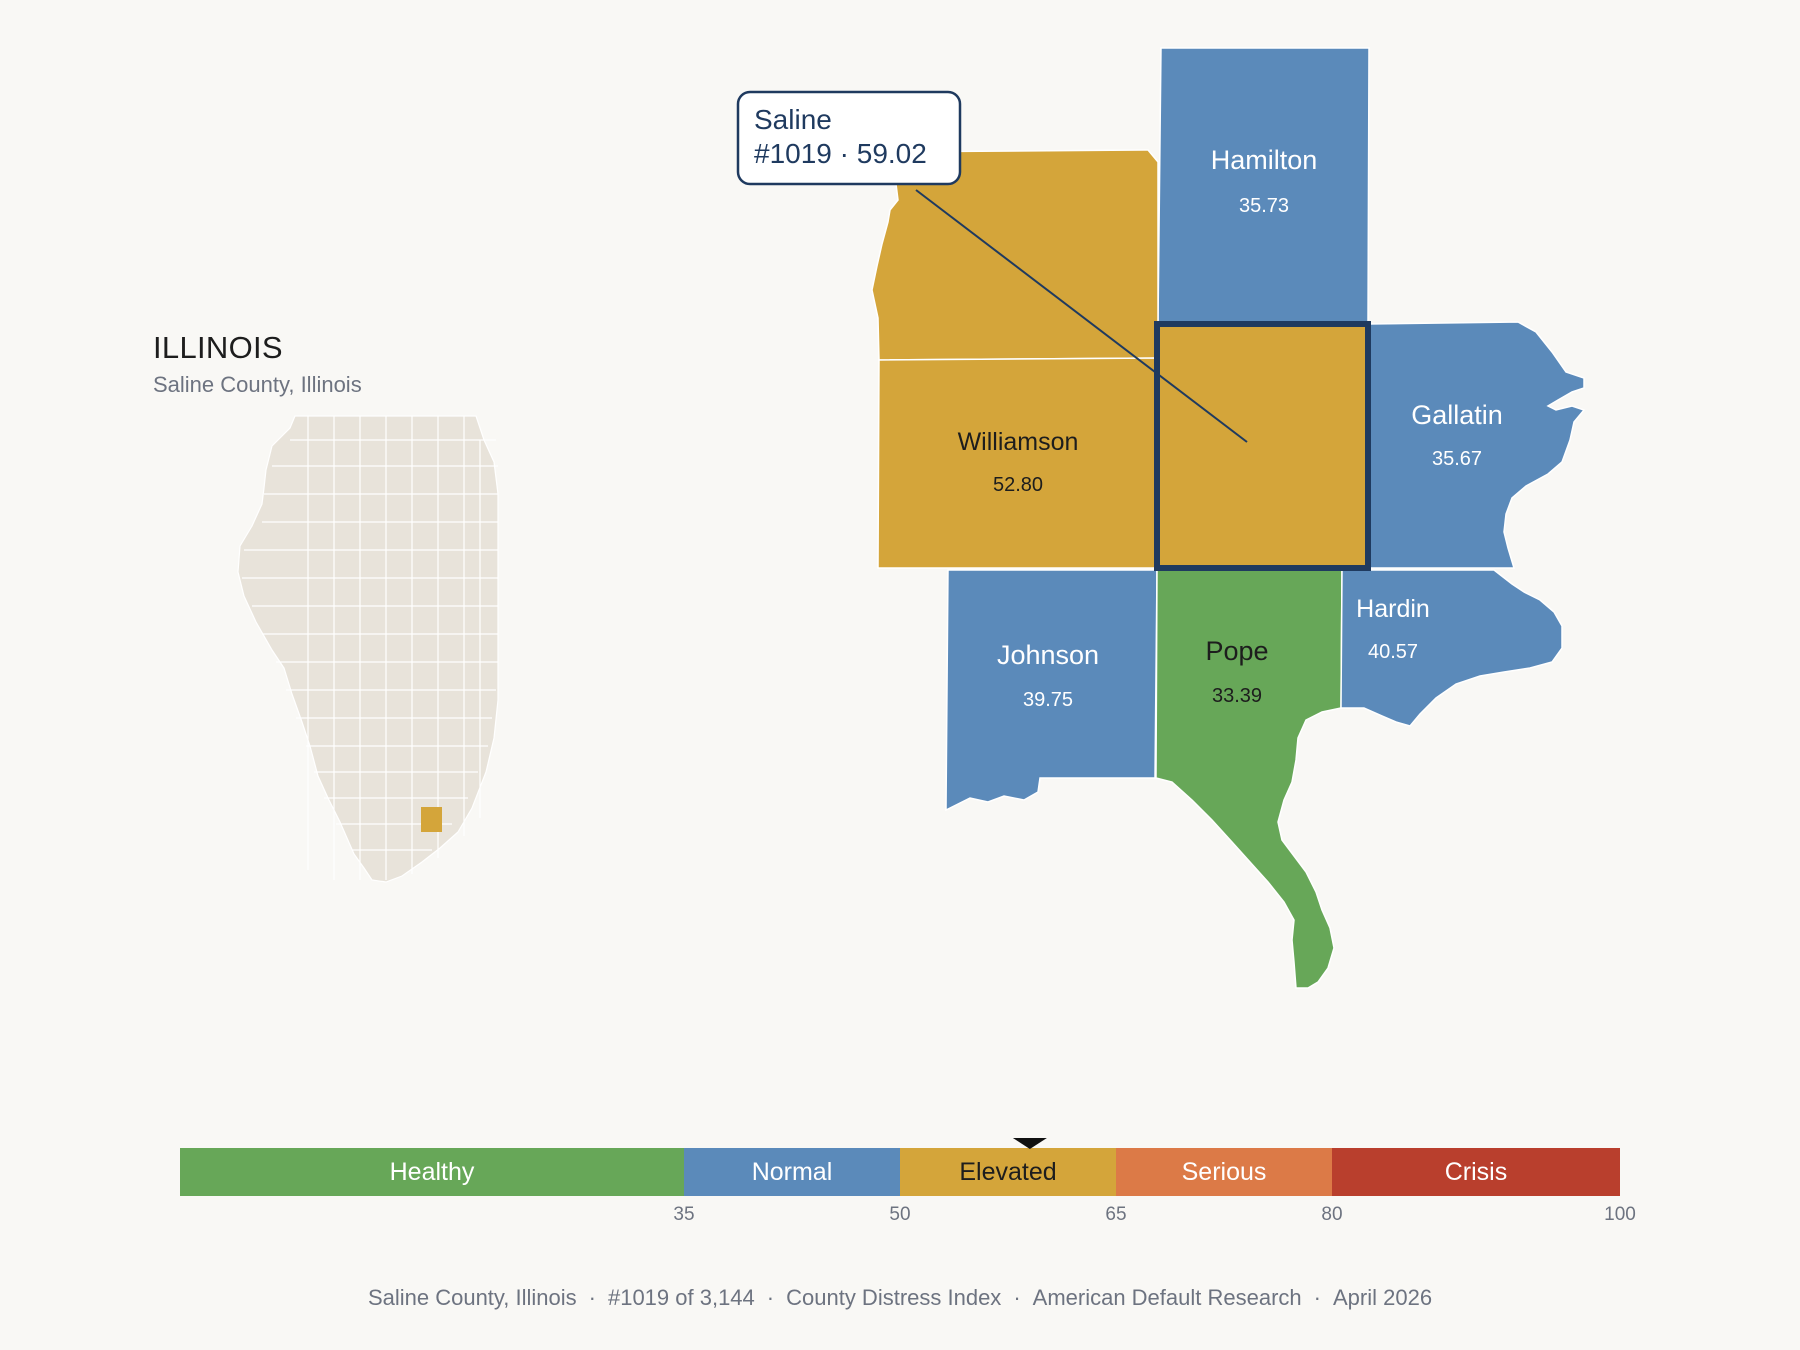  I want to click on legend-tick-label: 35, so click(683, 1214).